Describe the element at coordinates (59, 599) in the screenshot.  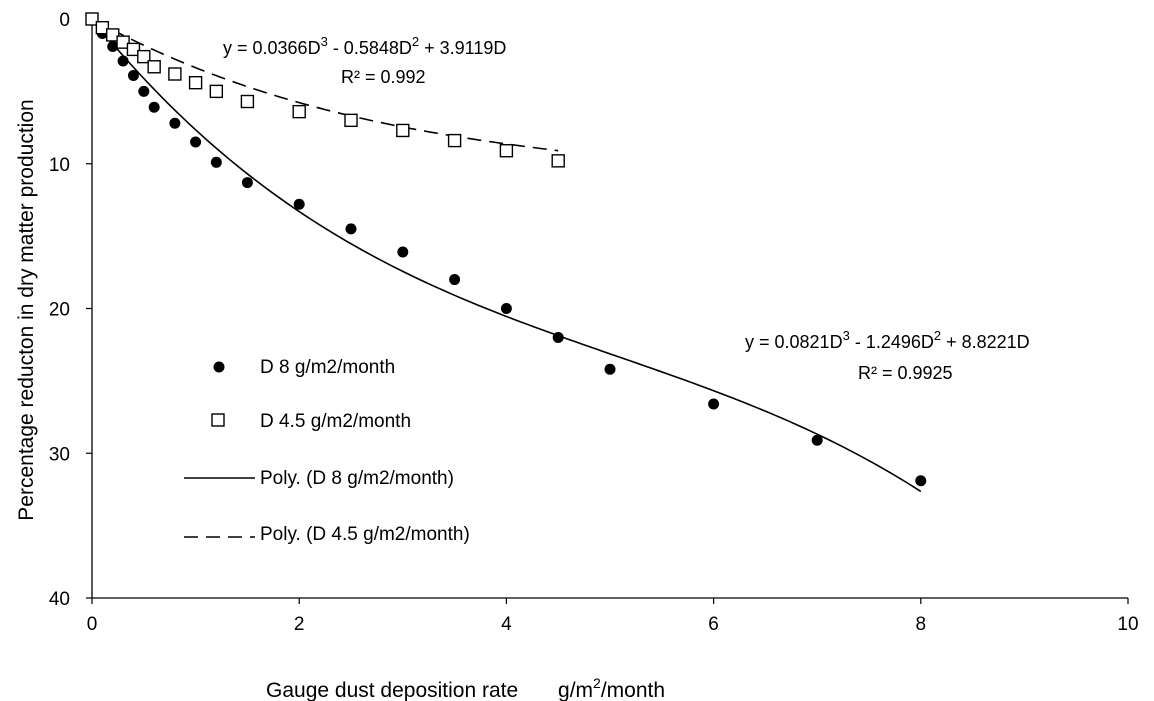
I see `y-tick-label: 40` at that location.